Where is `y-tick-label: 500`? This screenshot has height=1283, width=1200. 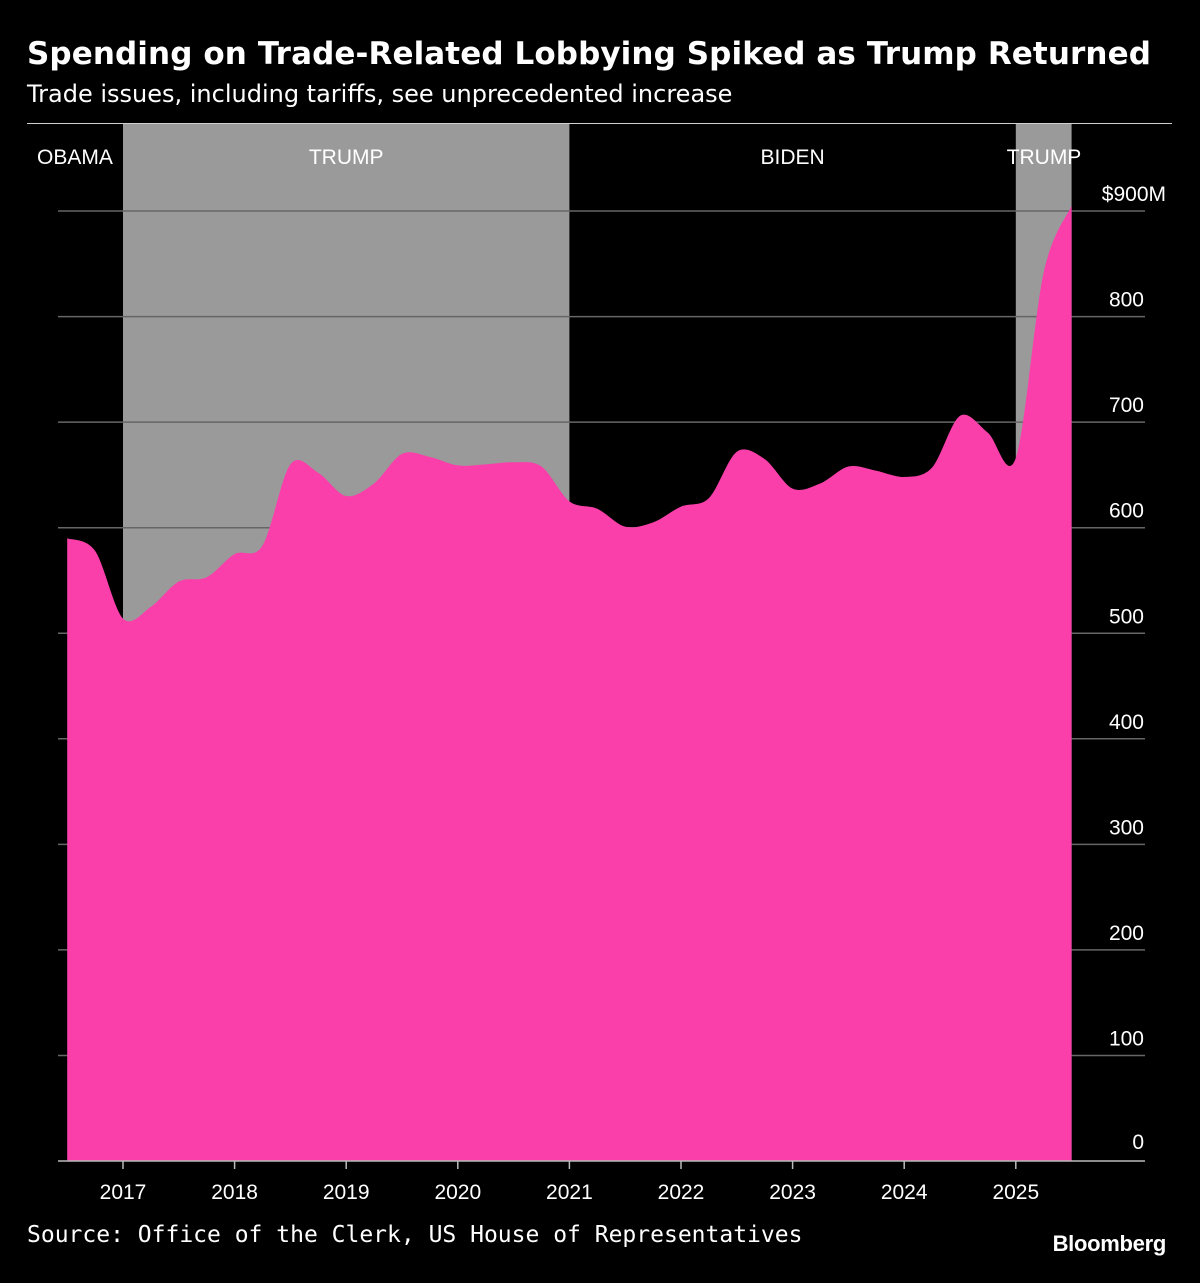
y-tick-label: 500 is located at coordinates (1126, 616).